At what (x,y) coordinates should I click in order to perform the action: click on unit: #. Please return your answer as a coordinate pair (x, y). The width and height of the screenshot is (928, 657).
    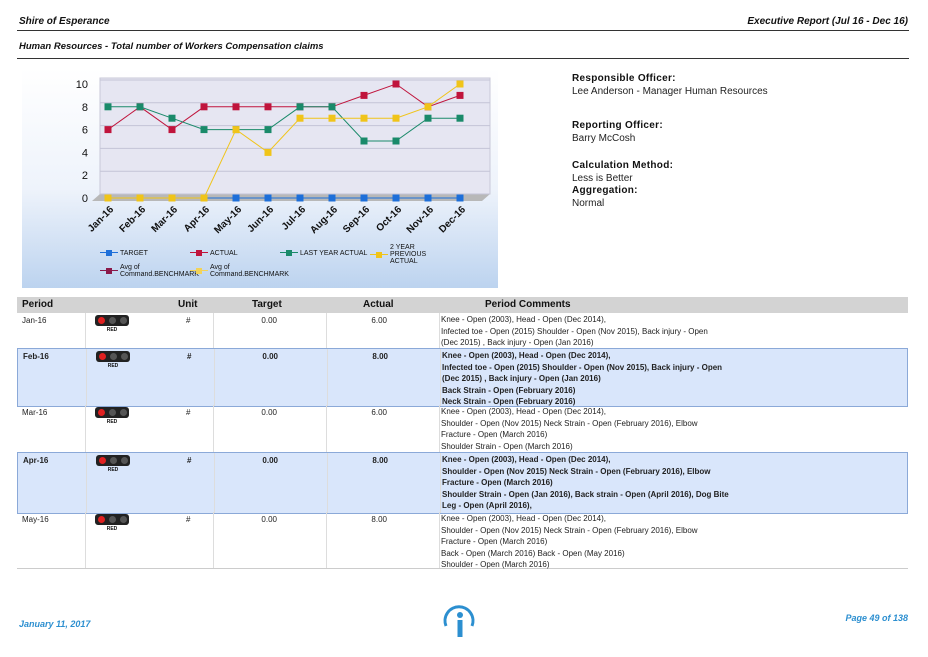
    Looking at the image, I should click on (189, 356).